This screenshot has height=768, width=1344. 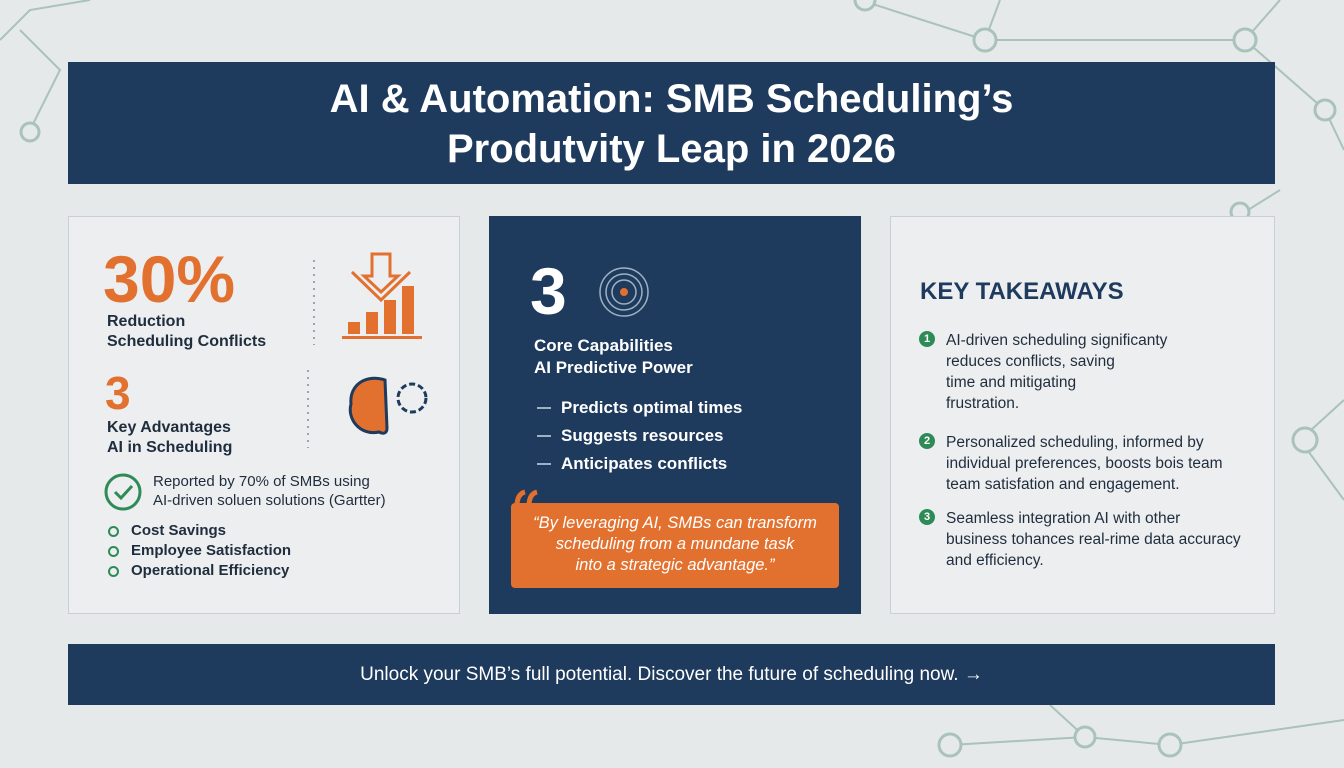 What do you see at coordinates (269, 500) in the screenshot?
I see `note-line: AI-driven soluen solutions (Gartter)` at bounding box center [269, 500].